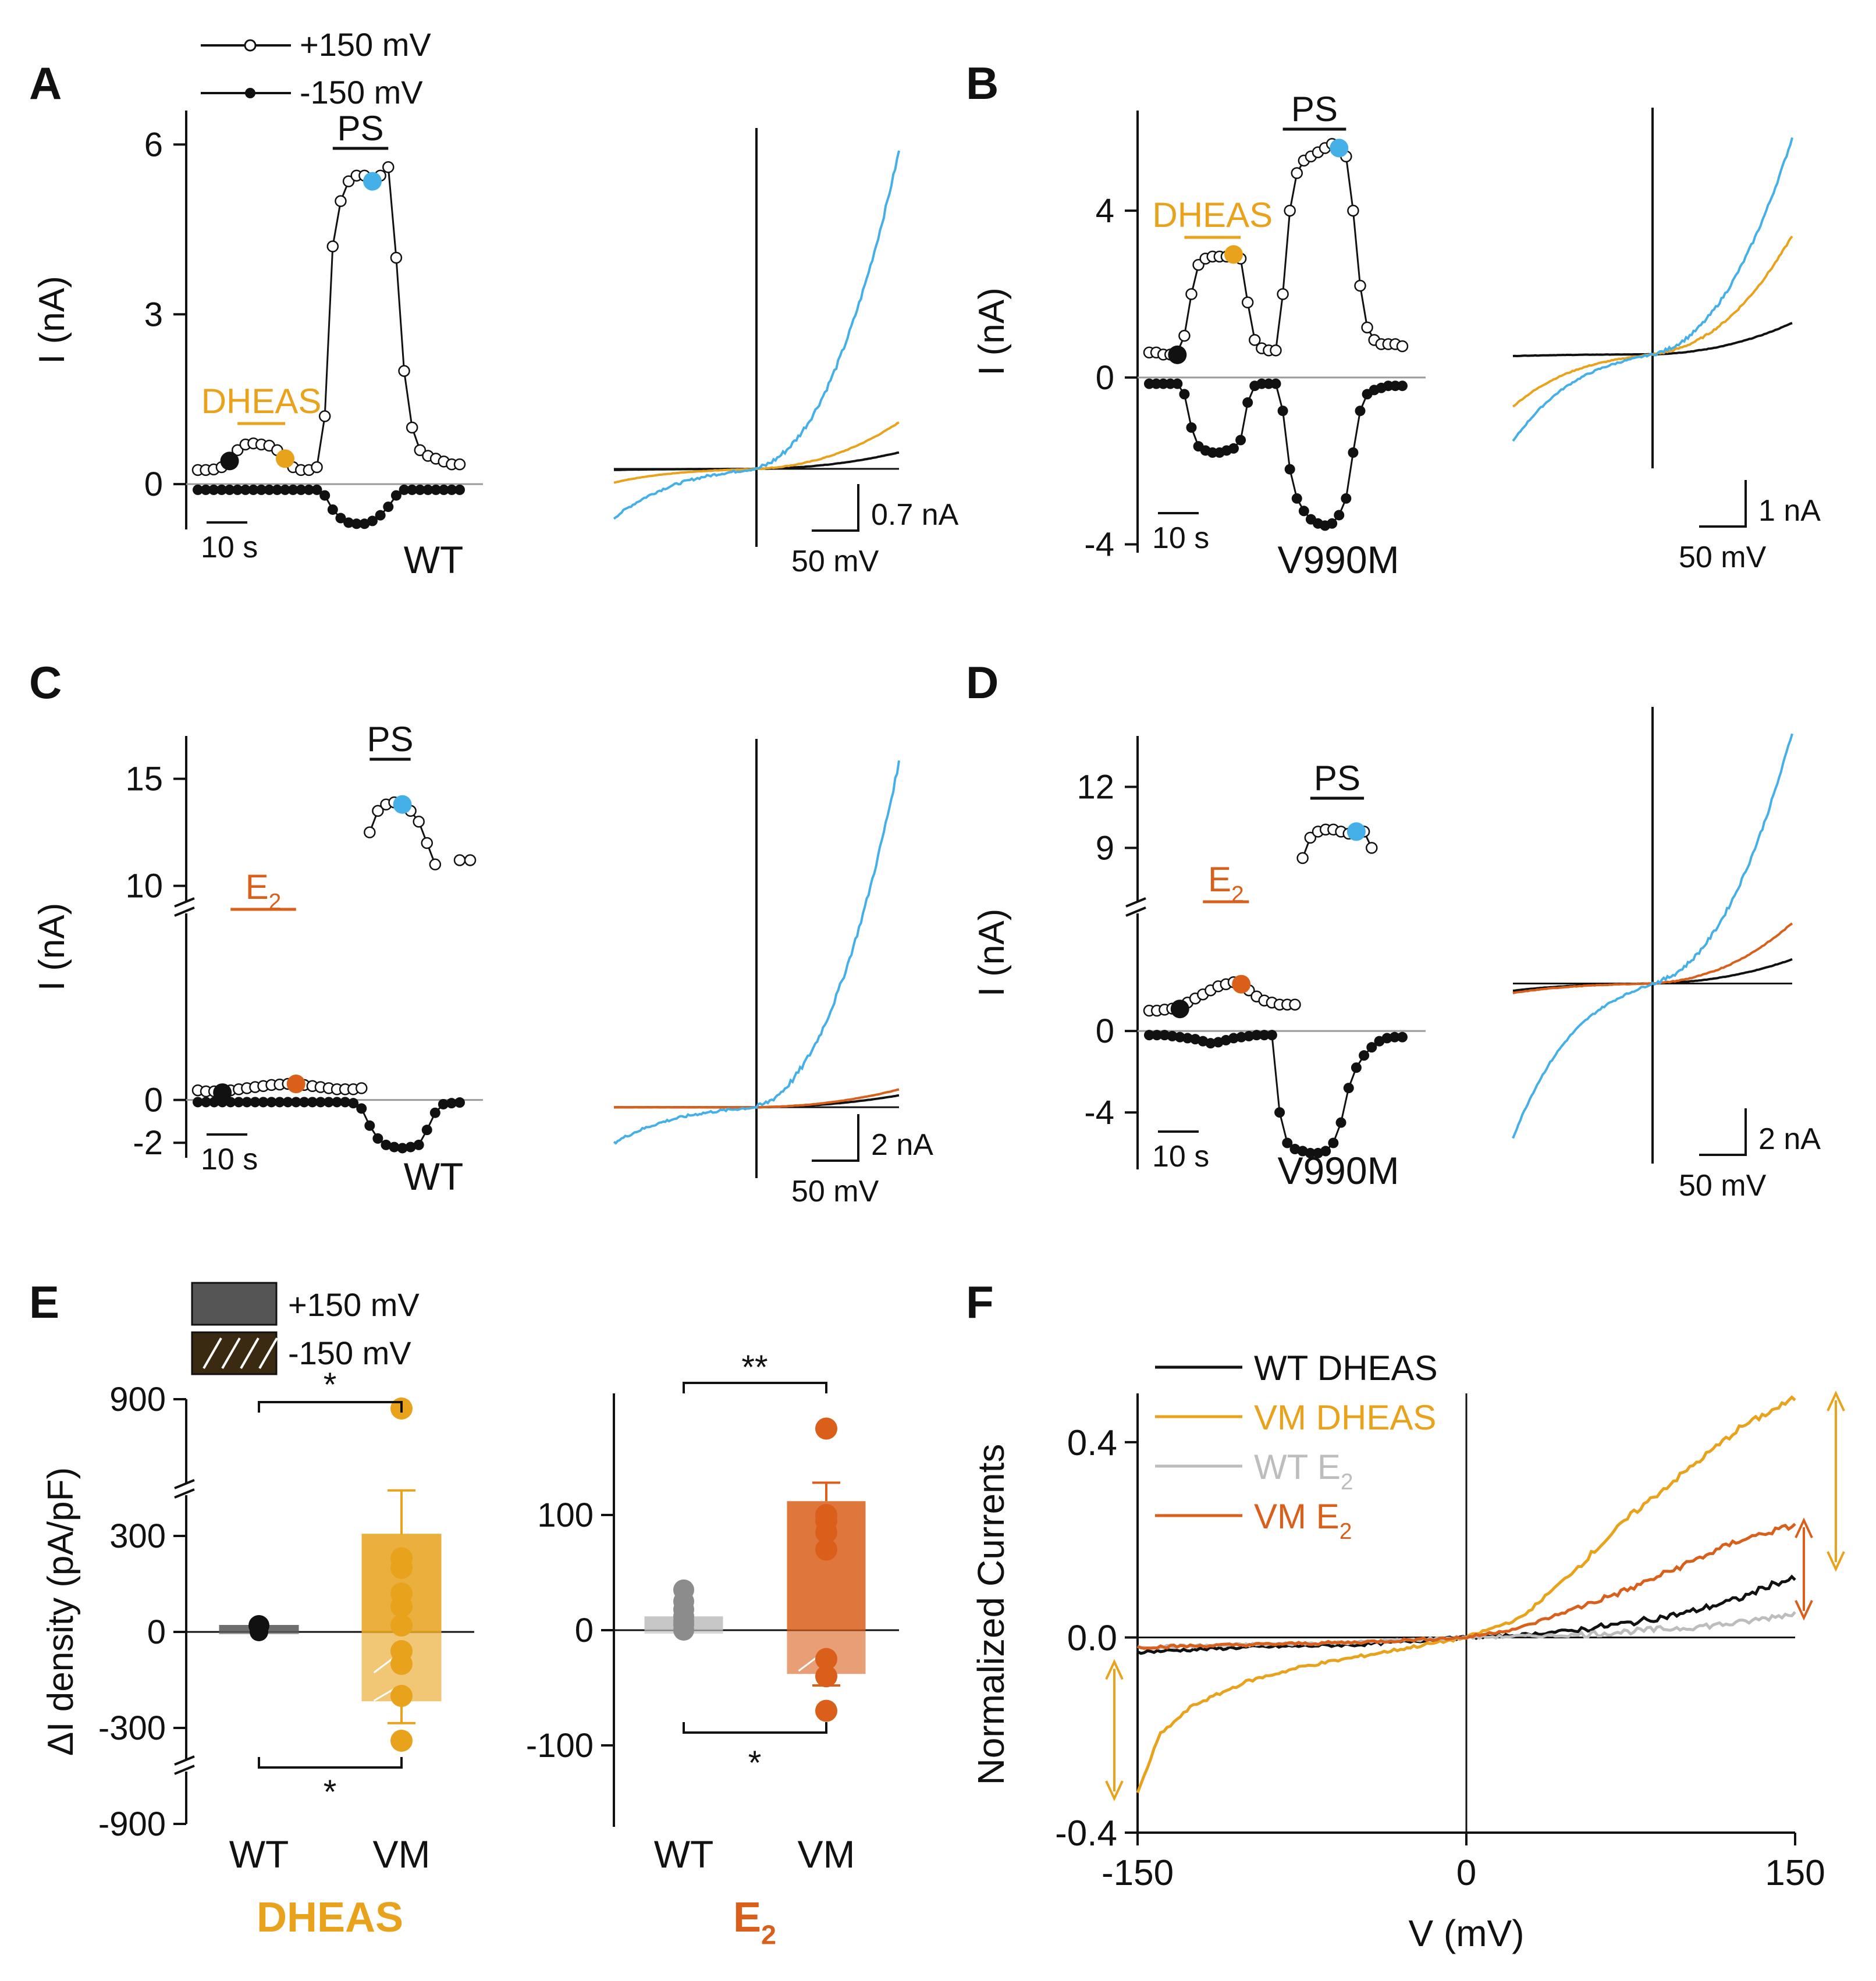 Image resolution: width=1876 pixels, height=1981 pixels. I want to click on e-y-axis-label: ΔI density (pA/pF), so click(61, 1612).